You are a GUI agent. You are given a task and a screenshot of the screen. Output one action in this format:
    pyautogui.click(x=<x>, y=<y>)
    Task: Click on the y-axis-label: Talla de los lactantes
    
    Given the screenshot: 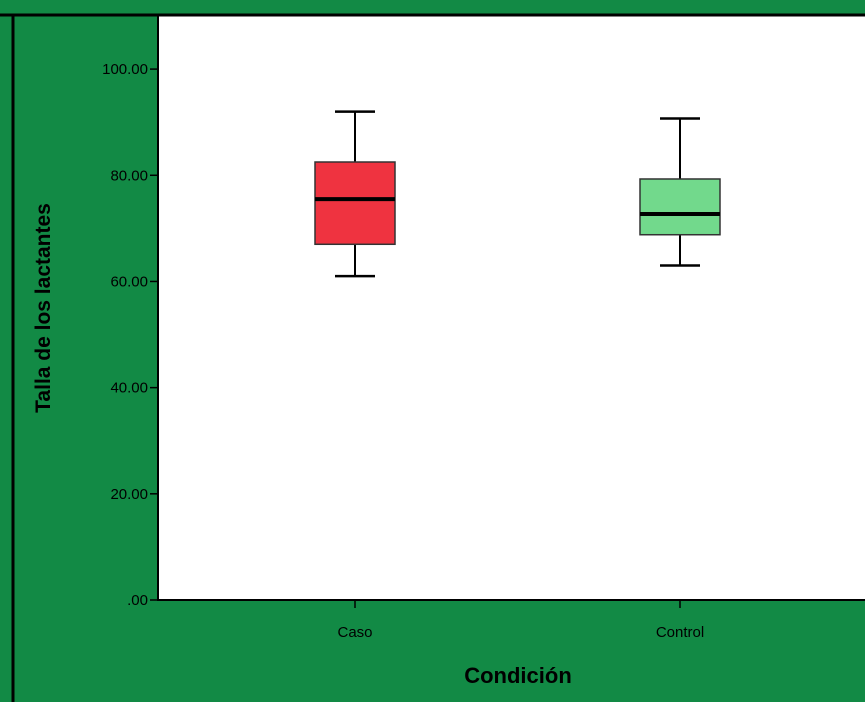 What is the action you would take?
    pyautogui.click(x=43, y=308)
    